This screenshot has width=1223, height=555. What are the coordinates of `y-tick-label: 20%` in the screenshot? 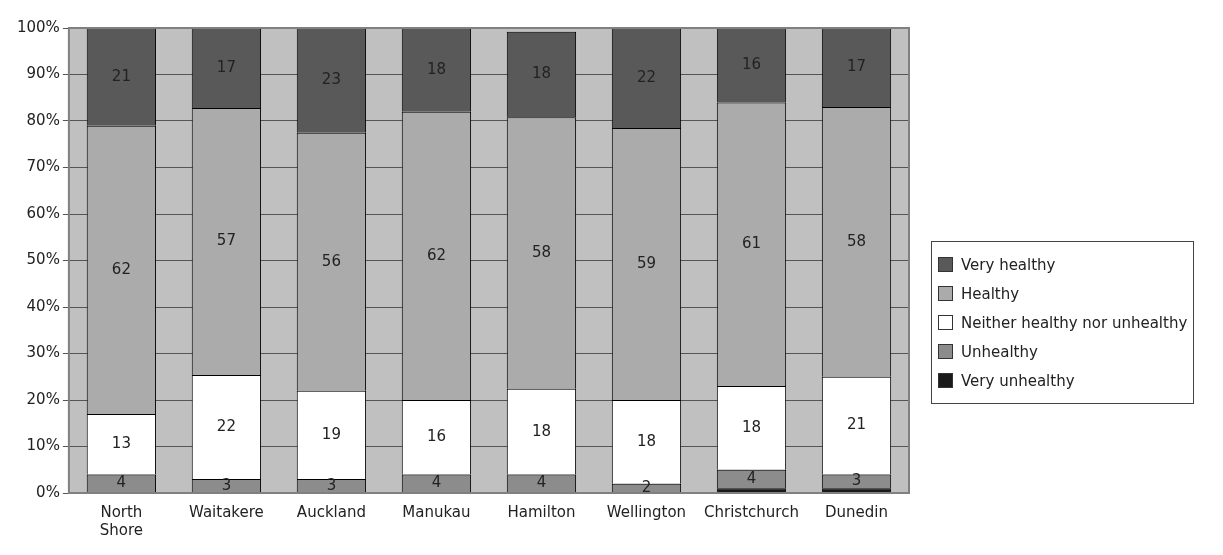 It's located at (43, 398).